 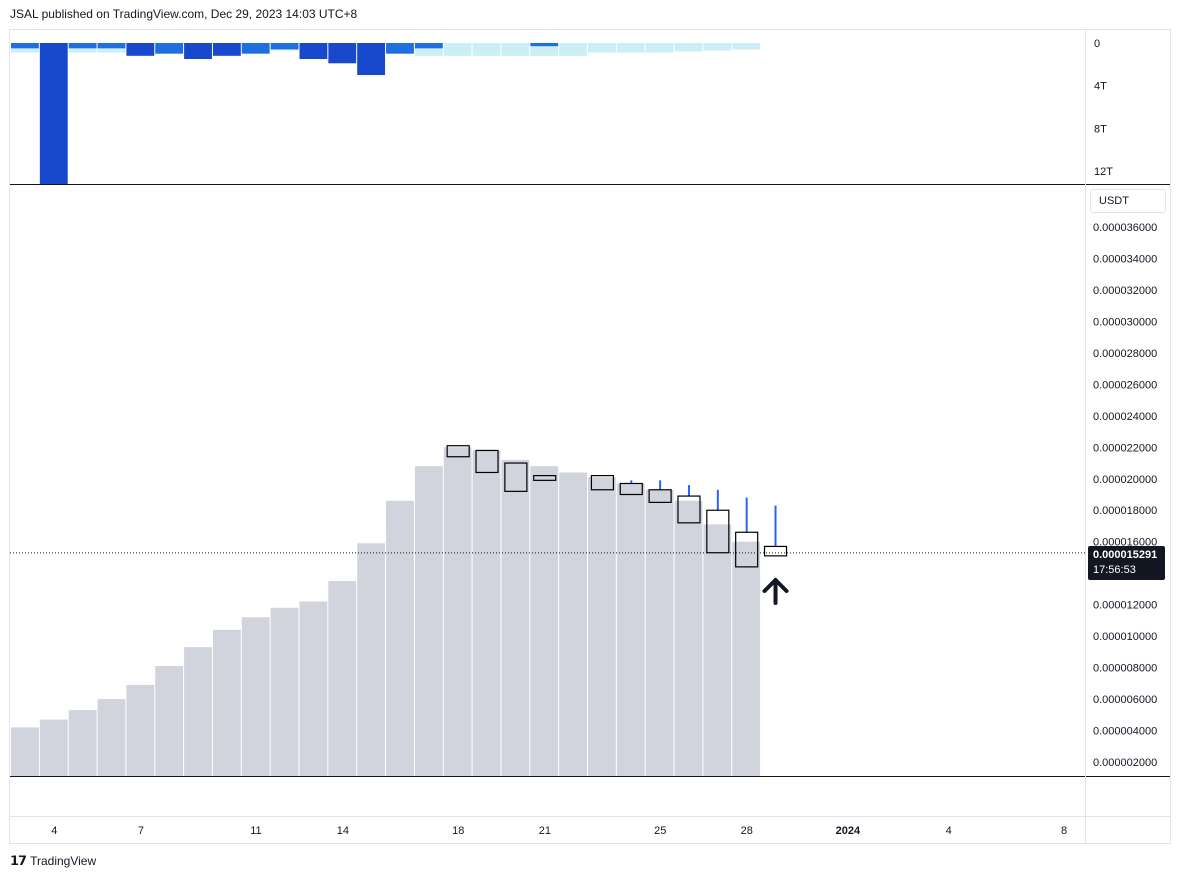 I want to click on x-axis-tick: 4, so click(x=54, y=831).